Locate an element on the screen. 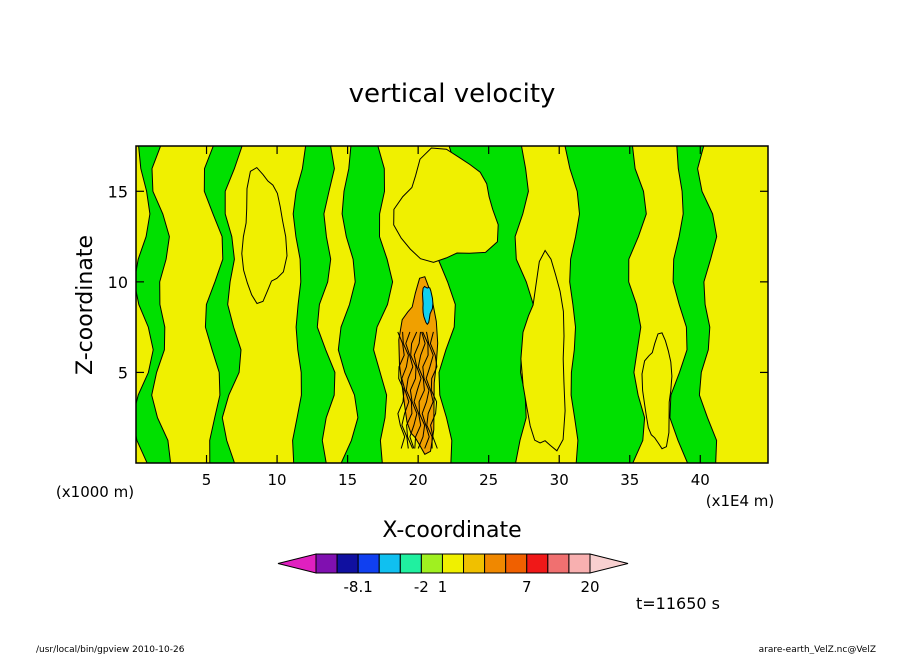 The width and height of the screenshot is (904, 654). x-tick-label: 15 is located at coordinates (347, 480).